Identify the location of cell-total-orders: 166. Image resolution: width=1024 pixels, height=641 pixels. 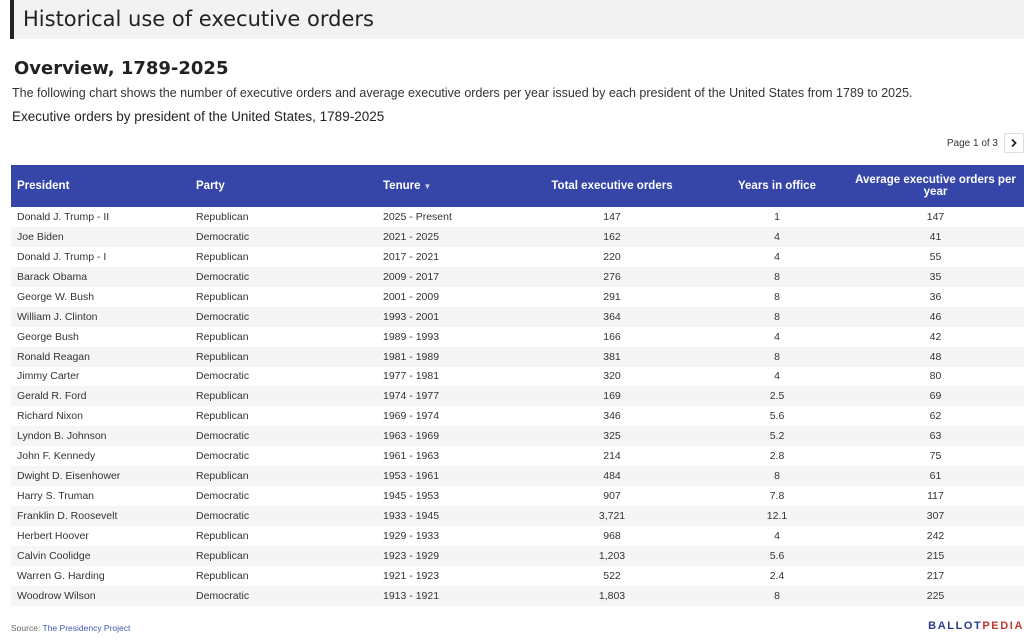
(612, 336).